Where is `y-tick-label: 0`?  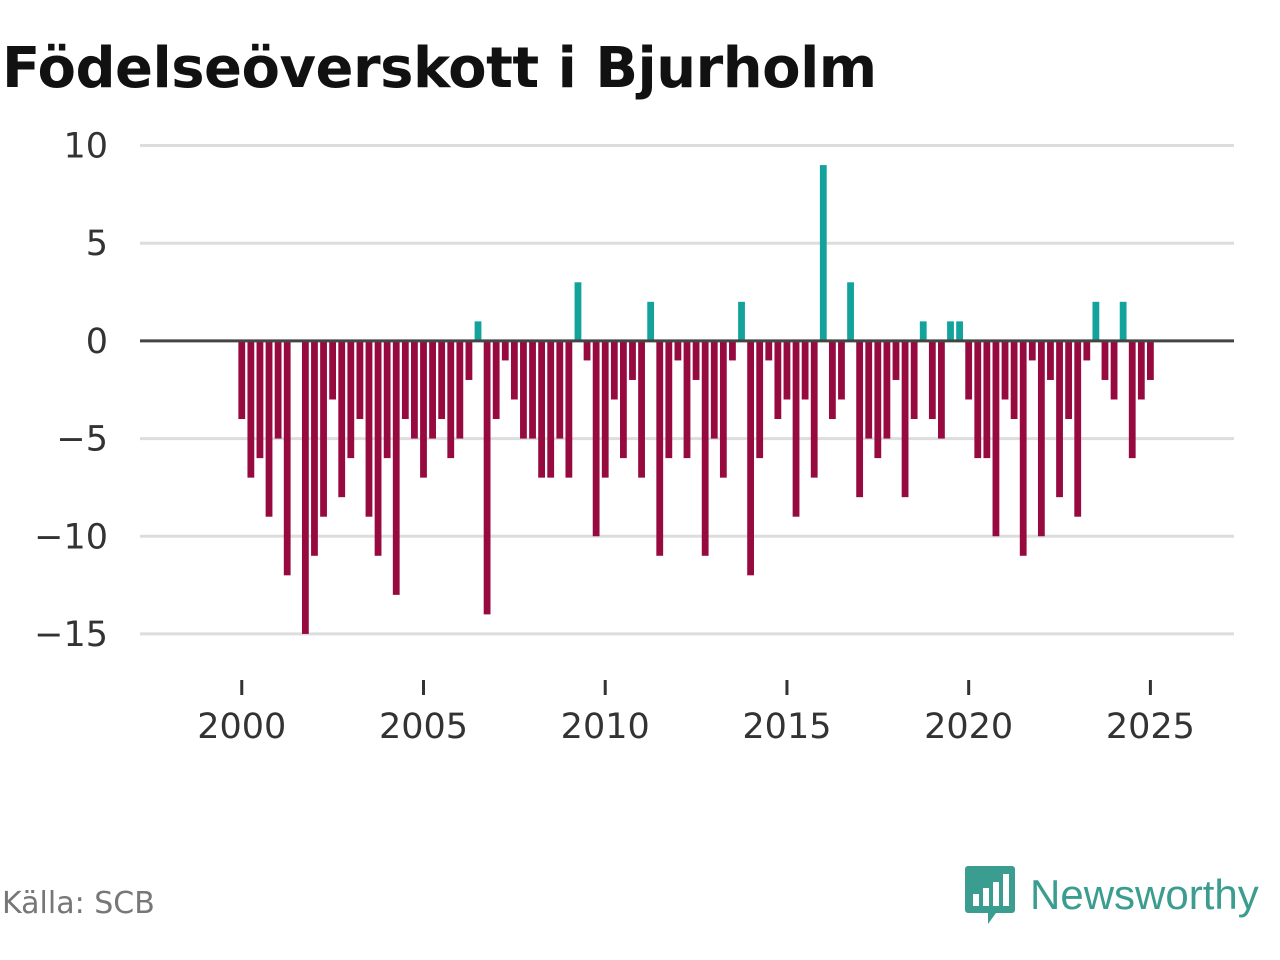 y-tick-label: 0 is located at coordinates (97, 342).